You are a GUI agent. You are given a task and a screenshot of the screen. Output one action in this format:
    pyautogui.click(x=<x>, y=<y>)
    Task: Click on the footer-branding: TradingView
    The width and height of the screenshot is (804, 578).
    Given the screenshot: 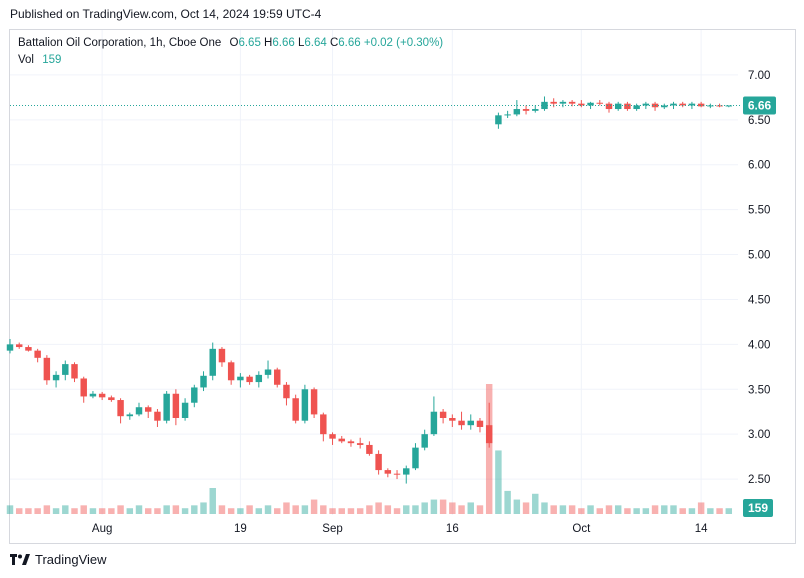 What is the action you would take?
    pyautogui.click(x=58, y=559)
    